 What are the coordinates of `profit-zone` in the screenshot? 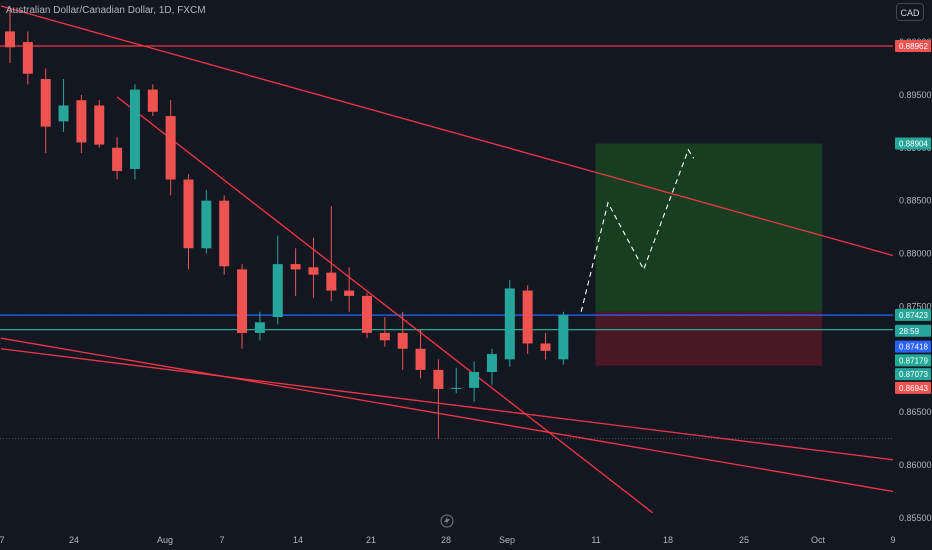 It's located at (709, 227).